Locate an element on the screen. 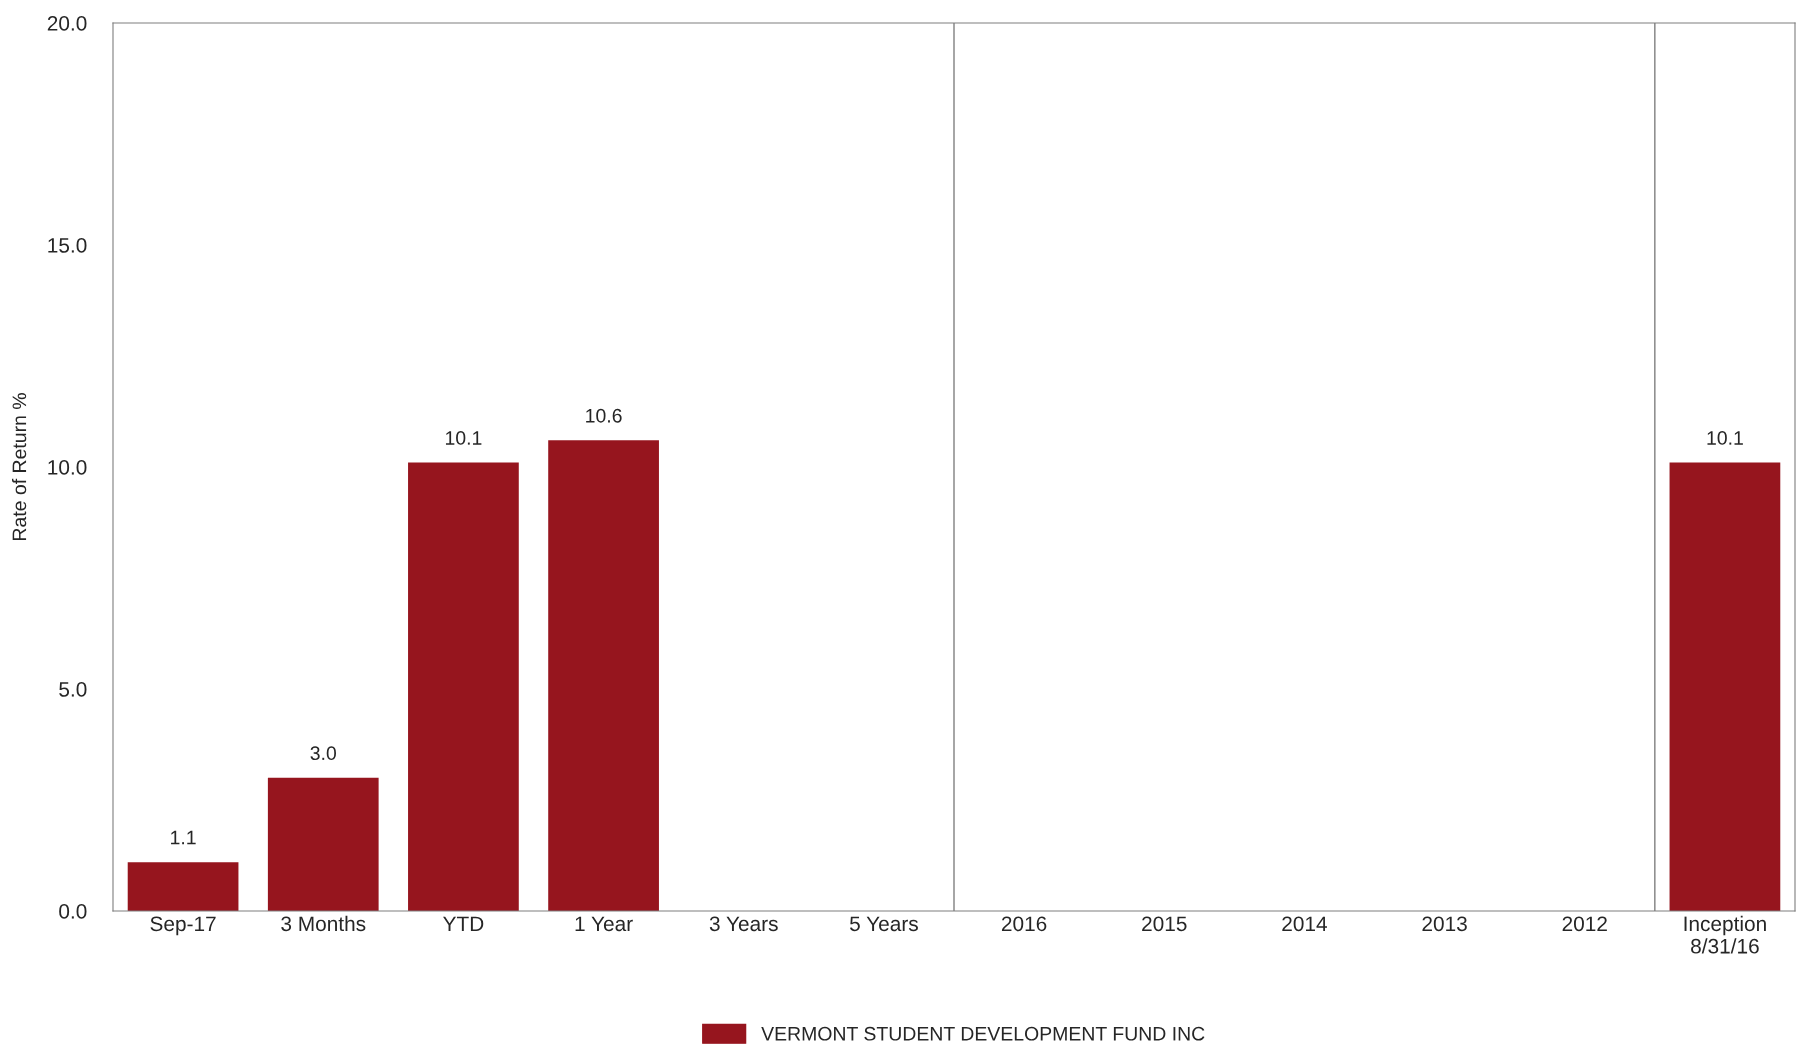 Image resolution: width=1799 pixels, height=1056 pixels. x-tick-label: Inception 8/31/16 is located at coordinates (1725, 934).